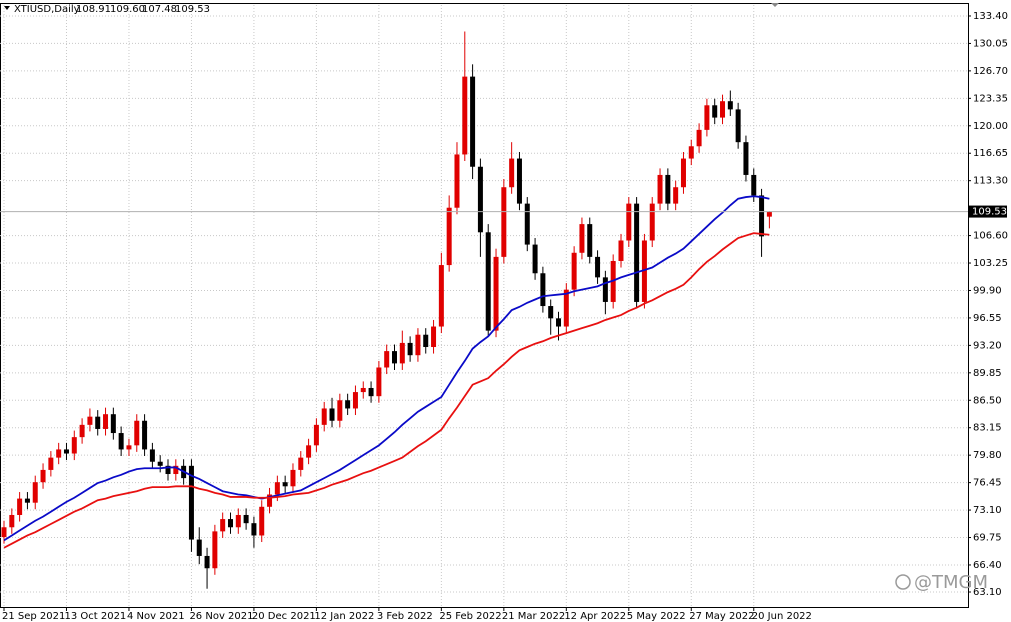 This screenshot has height=622, width=1011. Describe the element at coordinates (7, 8) in the screenshot. I see `header-arrow` at that location.